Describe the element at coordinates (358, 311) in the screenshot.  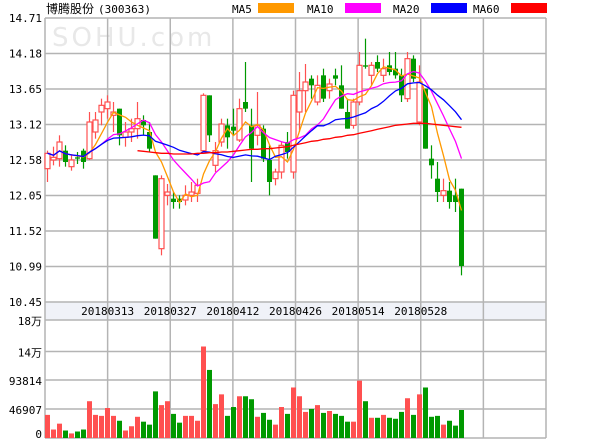
I see `date-tick-label: 20180514` at that location.